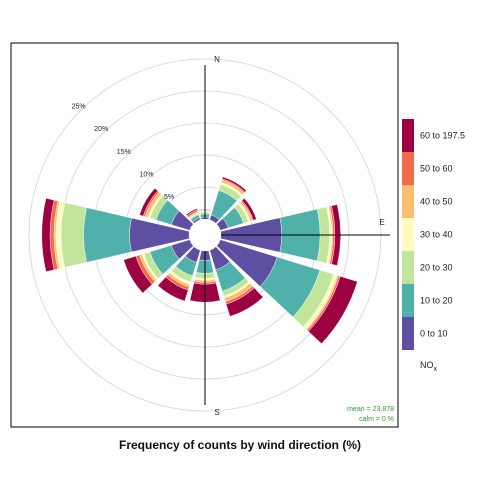 Image resolution: width=480 pixels, height=480 pixels. I want to click on radial-tick-label: 10%, so click(146, 174).